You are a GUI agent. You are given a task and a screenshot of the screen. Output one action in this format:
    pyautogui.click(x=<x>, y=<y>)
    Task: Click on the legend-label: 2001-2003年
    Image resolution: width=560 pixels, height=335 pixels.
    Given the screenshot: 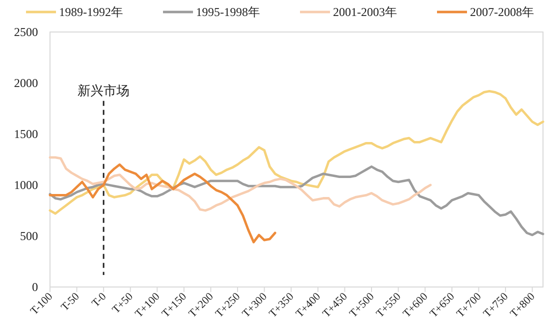 What is the action you would take?
    pyautogui.click(x=365, y=12)
    